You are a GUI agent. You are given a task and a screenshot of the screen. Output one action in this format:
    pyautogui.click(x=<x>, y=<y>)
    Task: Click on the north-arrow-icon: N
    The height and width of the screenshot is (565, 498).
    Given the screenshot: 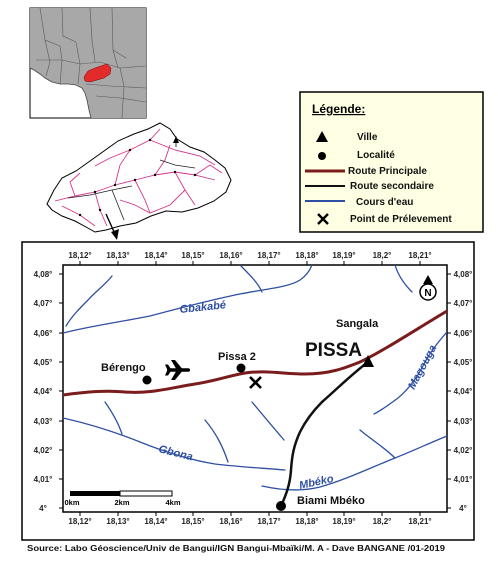 What is the action you would take?
    pyautogui.click(x=428, y=288)
    